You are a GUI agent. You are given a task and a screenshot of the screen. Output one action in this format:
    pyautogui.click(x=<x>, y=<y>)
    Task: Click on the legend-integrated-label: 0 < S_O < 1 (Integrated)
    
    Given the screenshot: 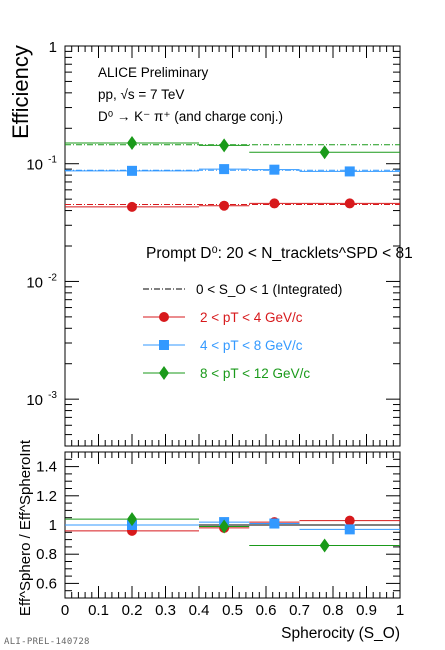 What is the action you would take?
    pyautogui.click(x=269, y=289)
    